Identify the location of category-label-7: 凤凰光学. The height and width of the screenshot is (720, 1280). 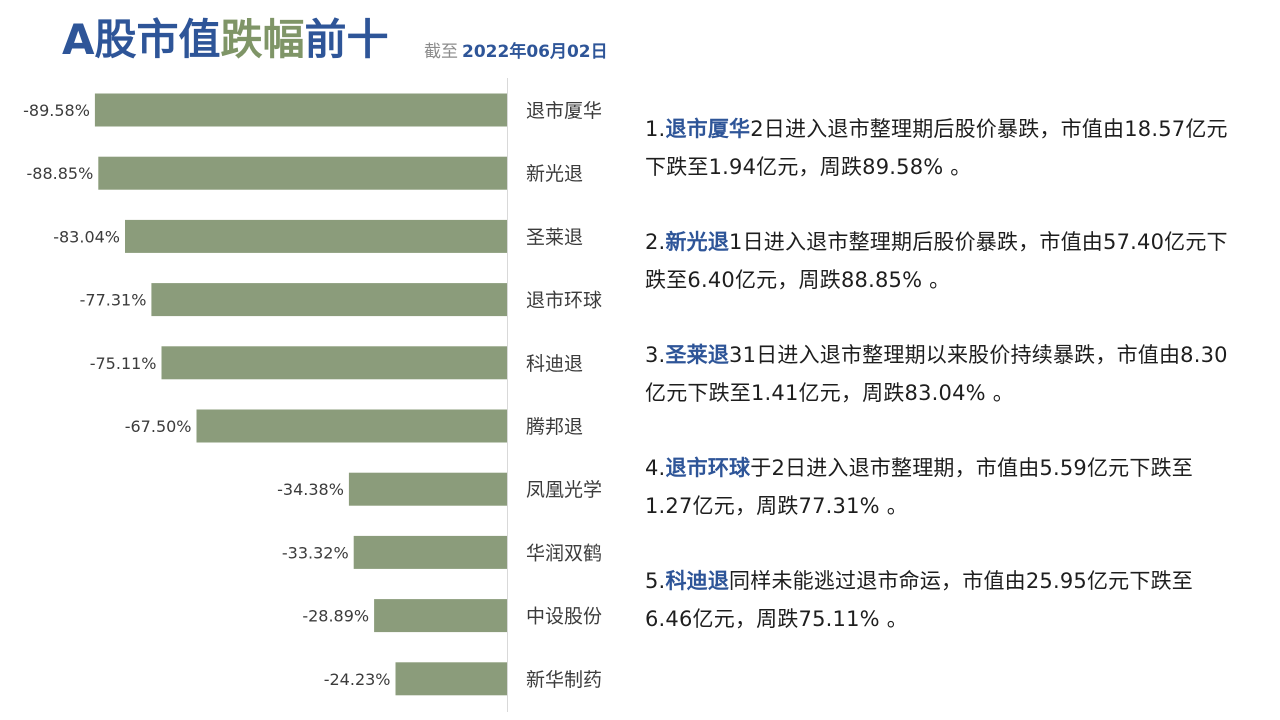
(564, 490).